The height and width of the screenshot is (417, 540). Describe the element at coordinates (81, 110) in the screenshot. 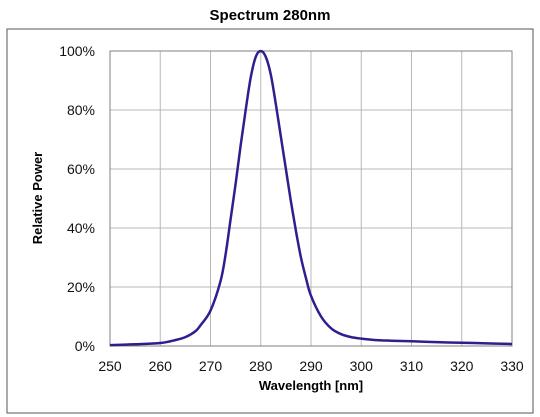

I see `y-tick-label: 80%` at that location.